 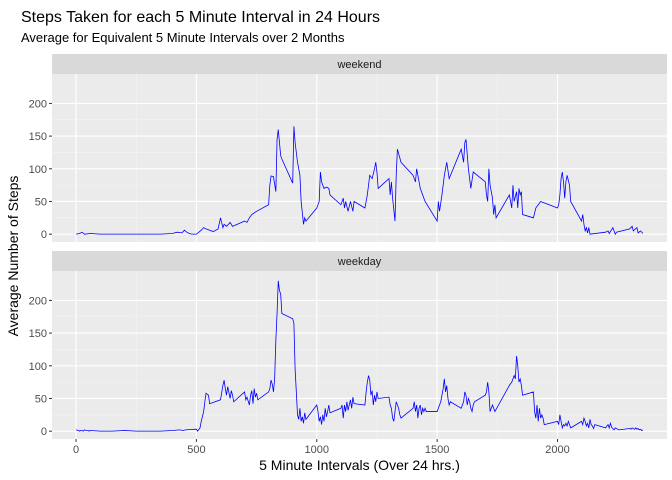 I want to click on panel-weekend-label: weekend, so click(x=358, y=65).